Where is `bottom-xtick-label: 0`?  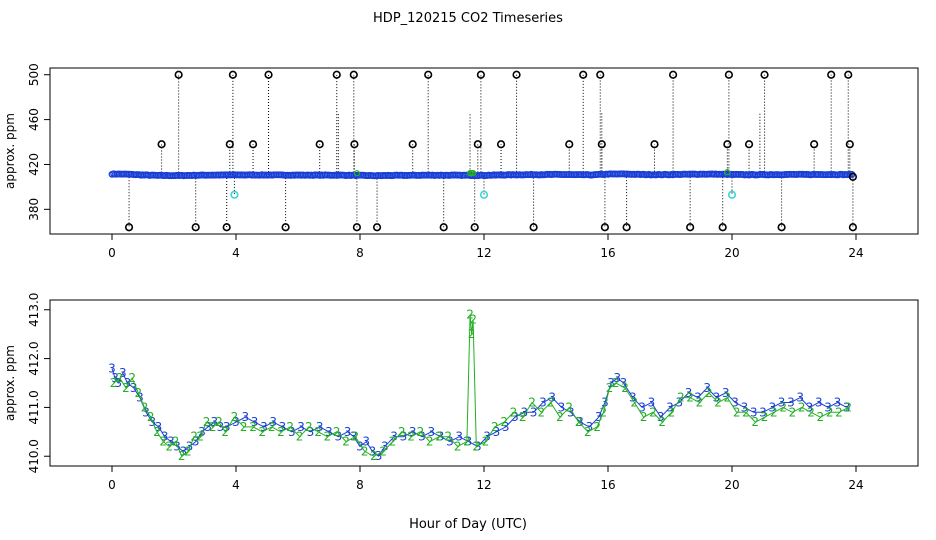 bottom-xtick-label: 0 is located at coordinates (112, 485).